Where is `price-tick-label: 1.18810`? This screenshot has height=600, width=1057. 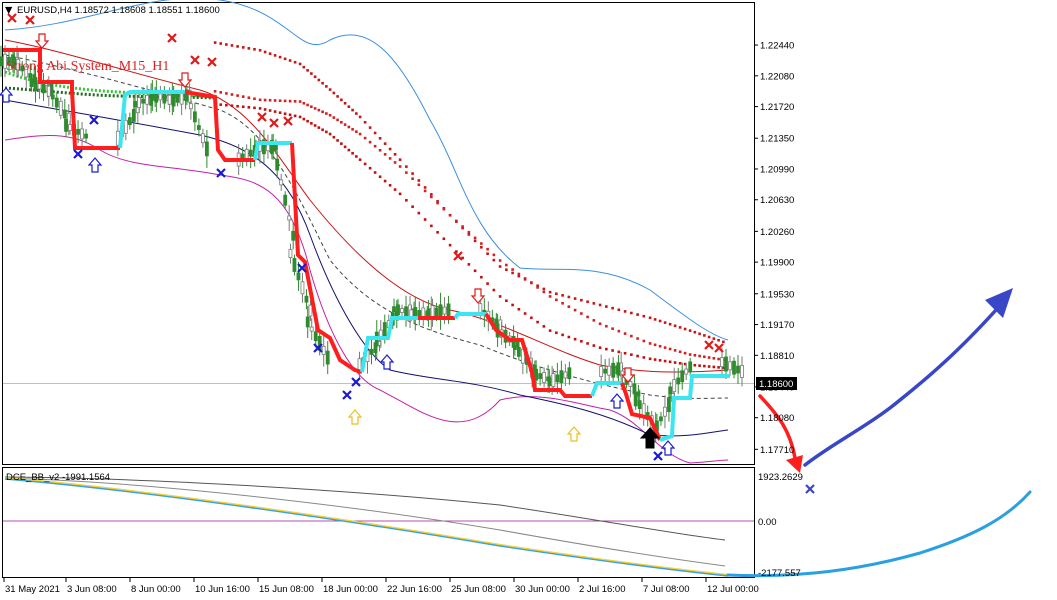
price-tick-label: 1.18810 is located at coordinates (777, 356).